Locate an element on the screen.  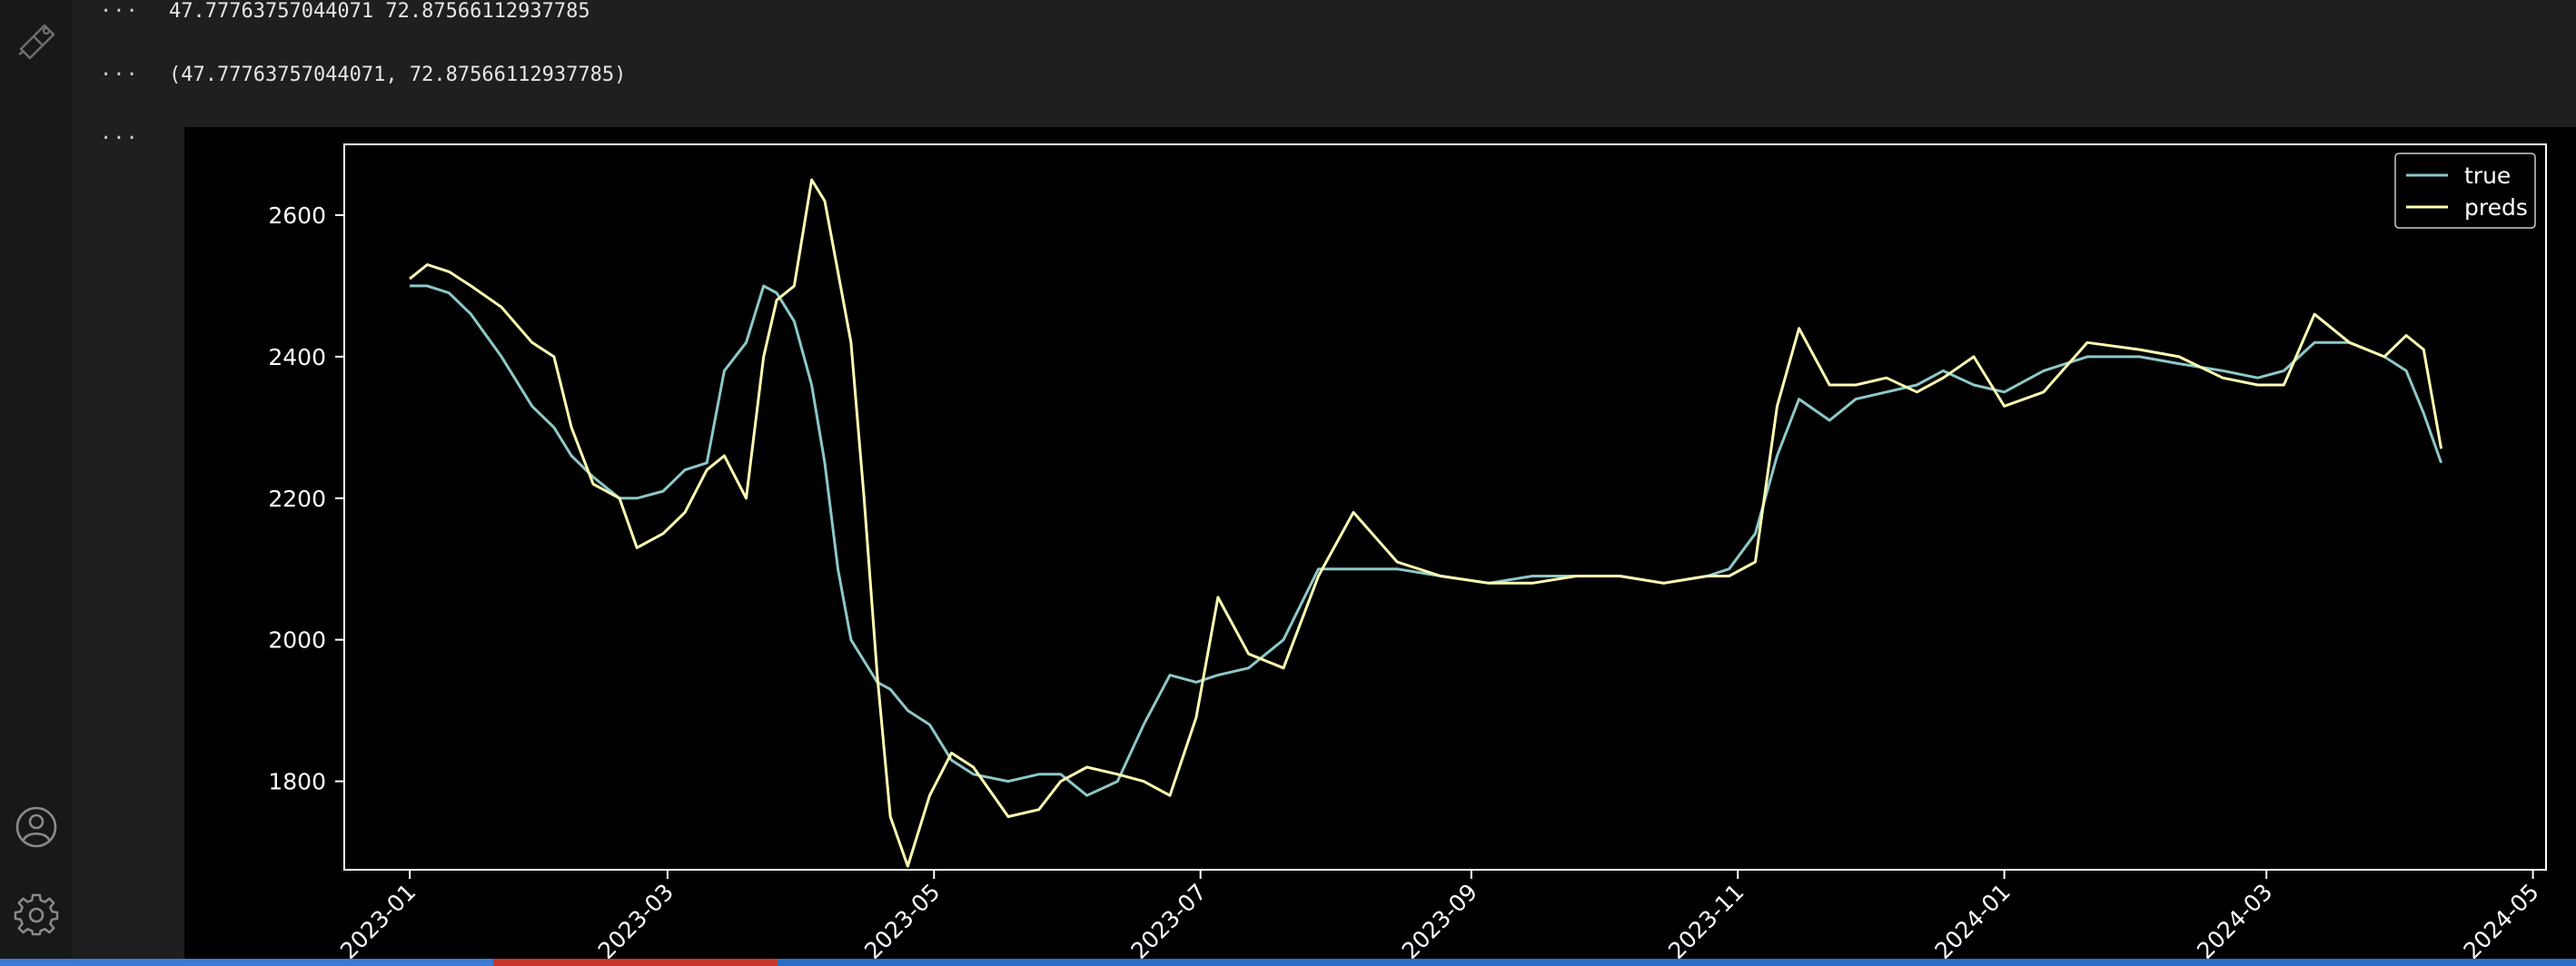
activity-bar is located at coordinates (36, 479).